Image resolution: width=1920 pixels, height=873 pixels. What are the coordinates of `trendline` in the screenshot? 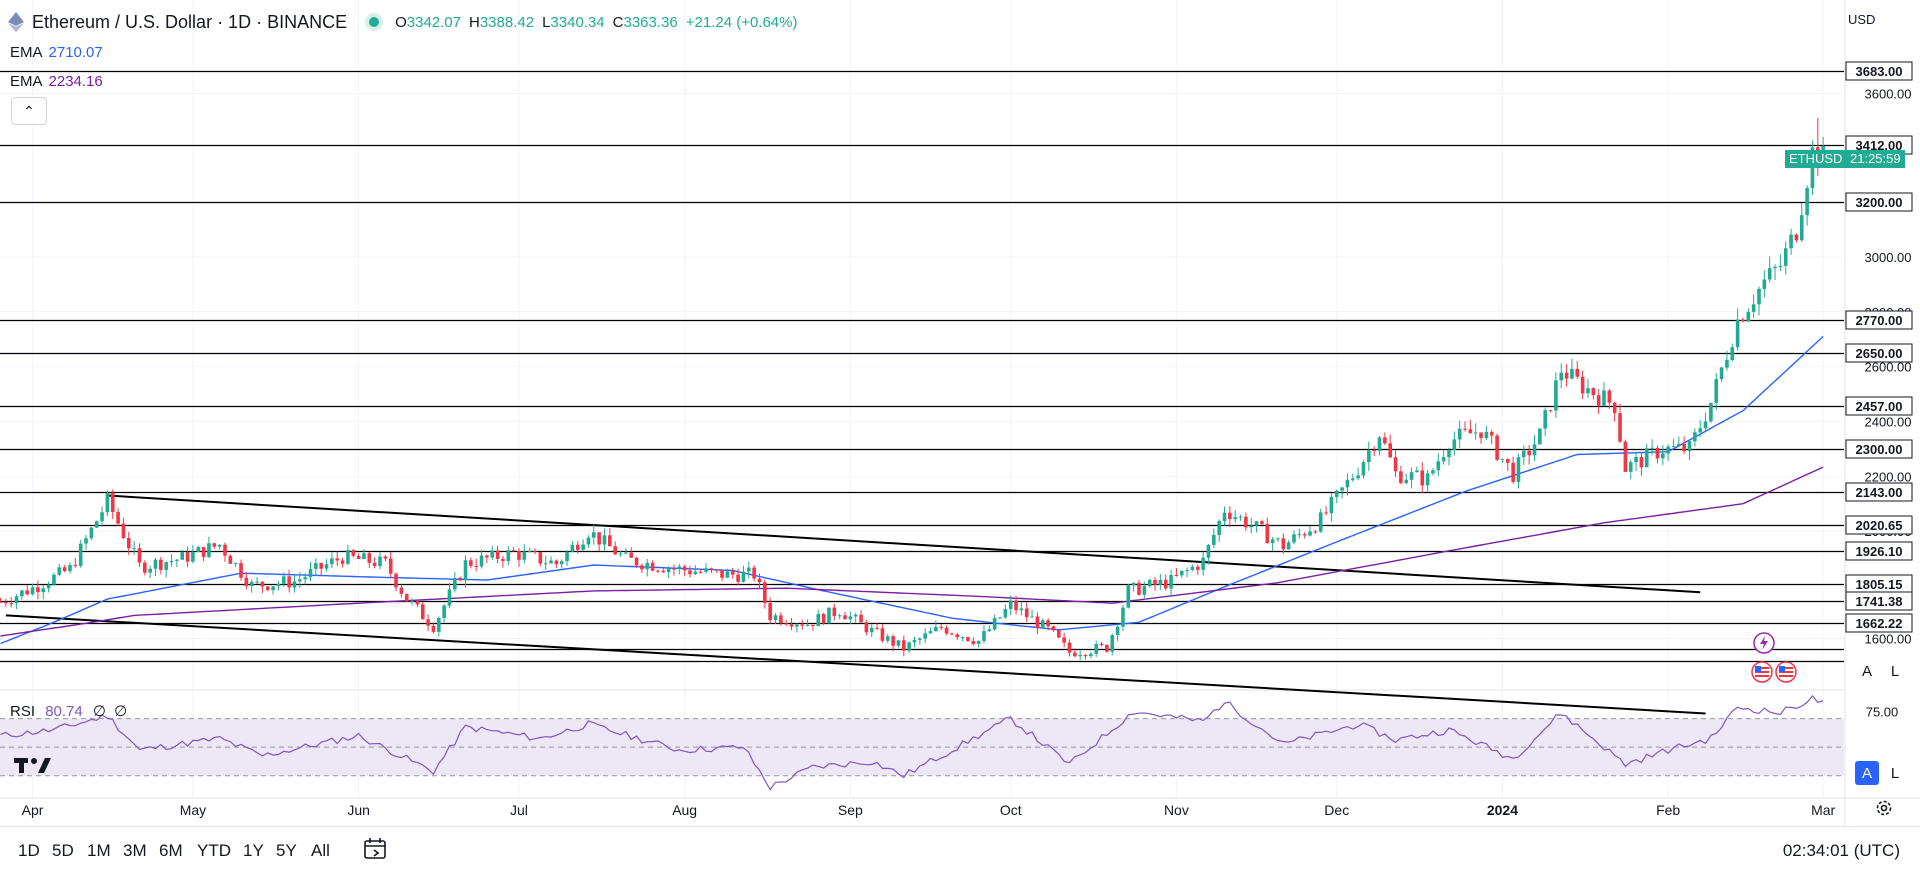 It's located at (904, 544).